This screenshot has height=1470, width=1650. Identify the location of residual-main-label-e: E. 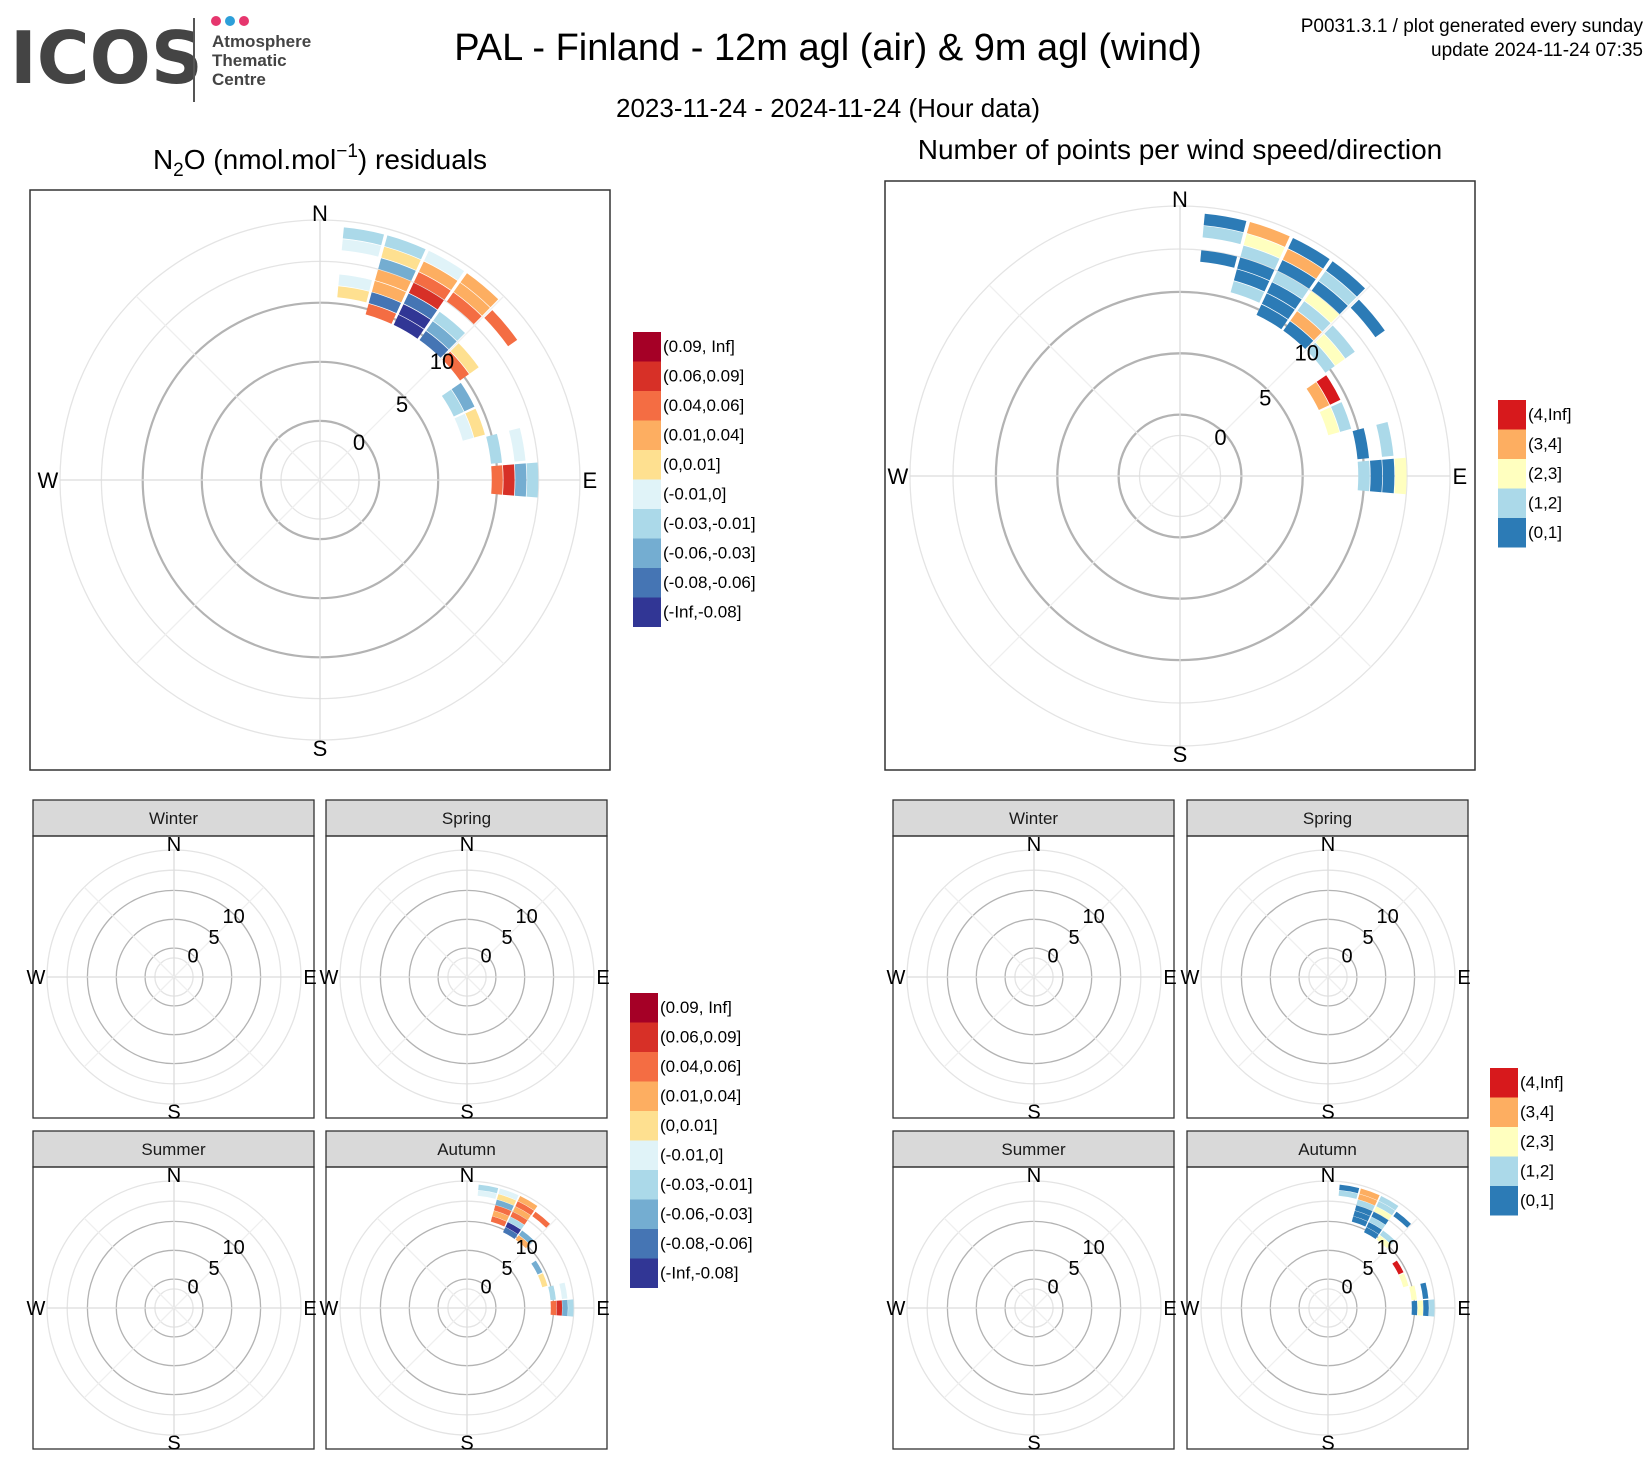
(590, 480).